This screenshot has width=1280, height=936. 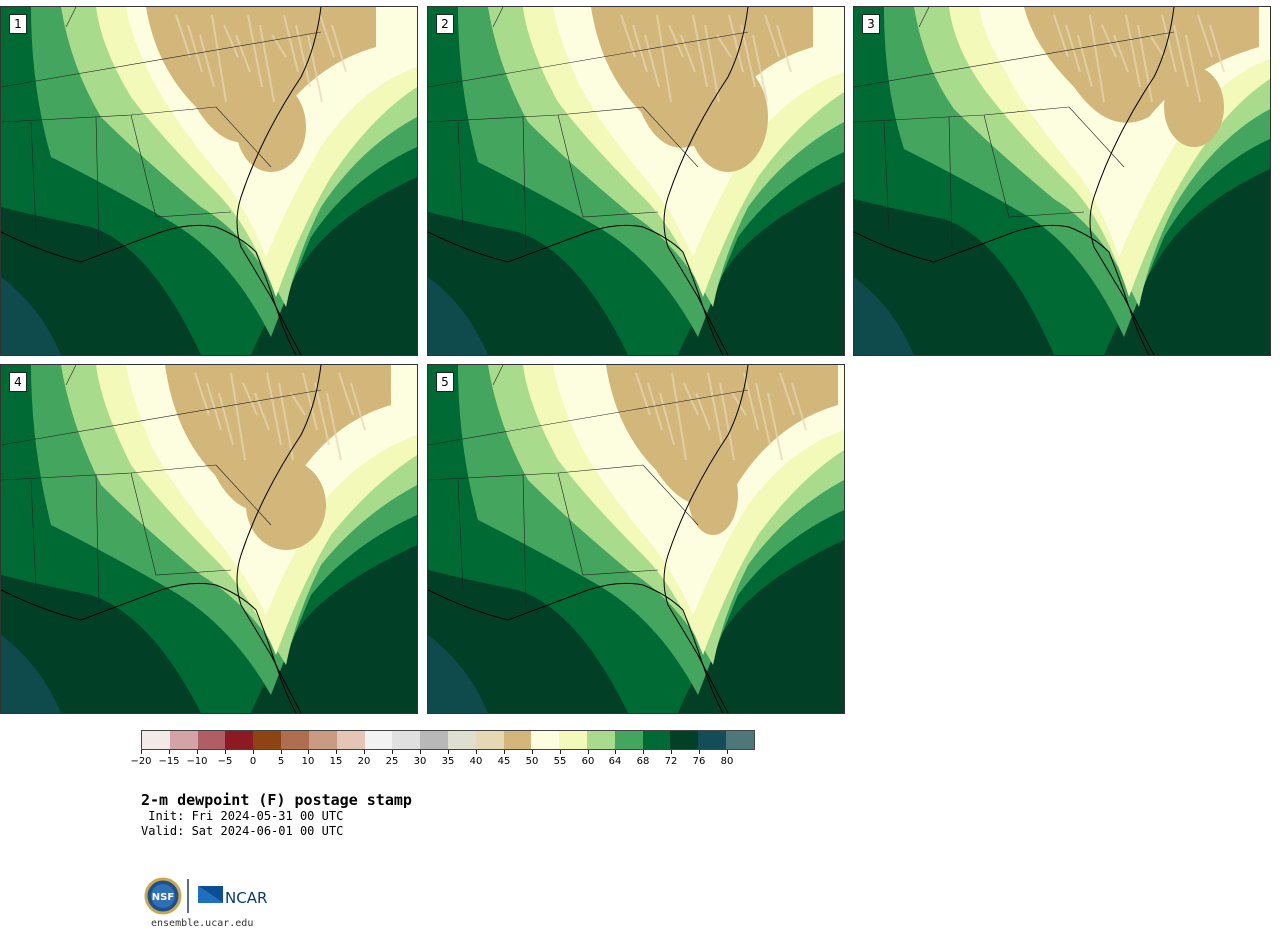 What do you see at coordinates (643, 761) in the screenshot?
I see `colorbar-tick-label: 68` at bounding box center [643, 761].